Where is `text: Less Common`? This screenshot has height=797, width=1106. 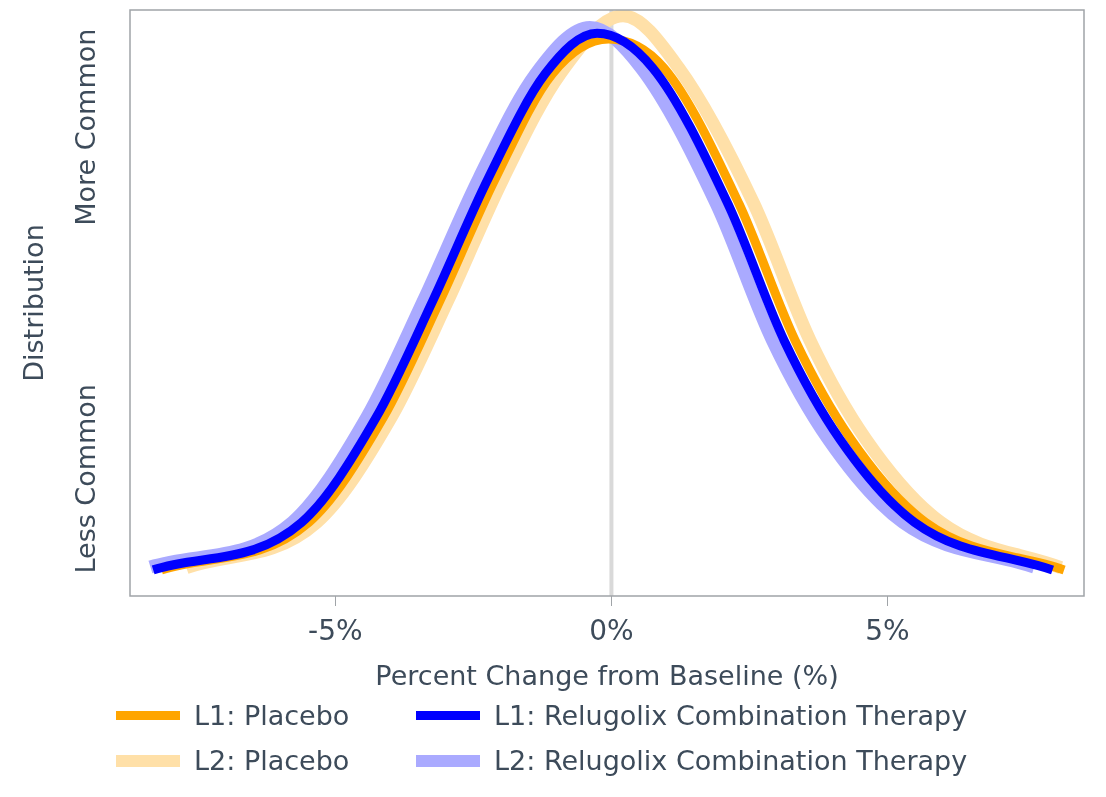 text: Less Common is located at coordinates (86, 479).